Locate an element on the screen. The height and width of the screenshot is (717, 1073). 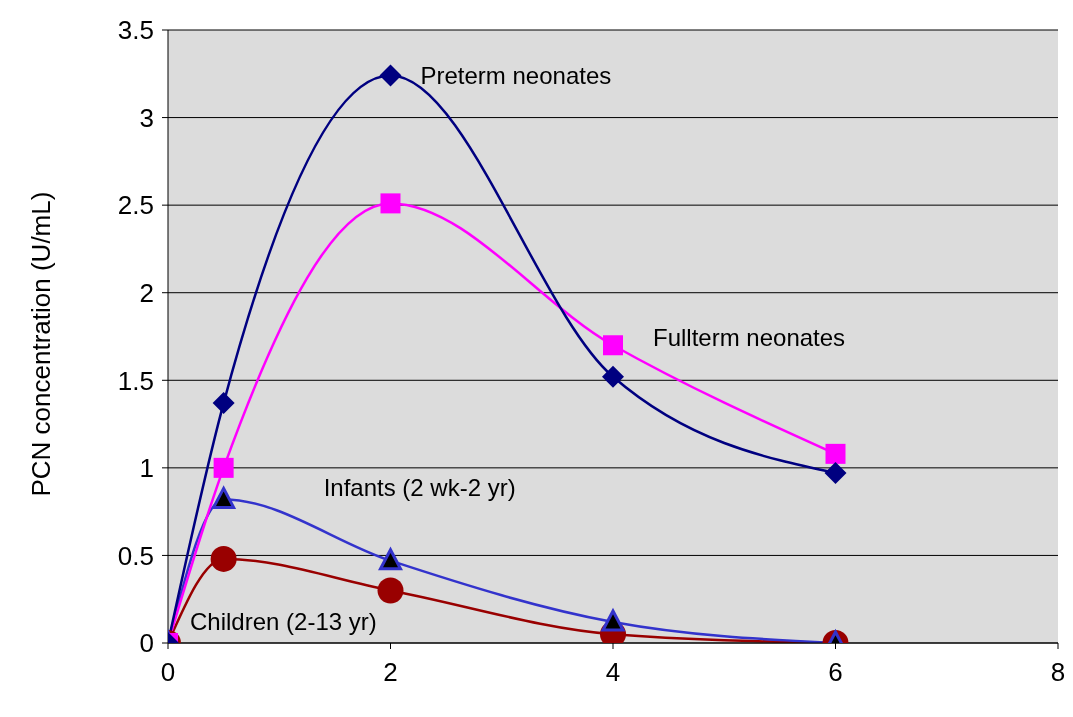
y-tick-label: 2 is located at coordinates (146, 292).